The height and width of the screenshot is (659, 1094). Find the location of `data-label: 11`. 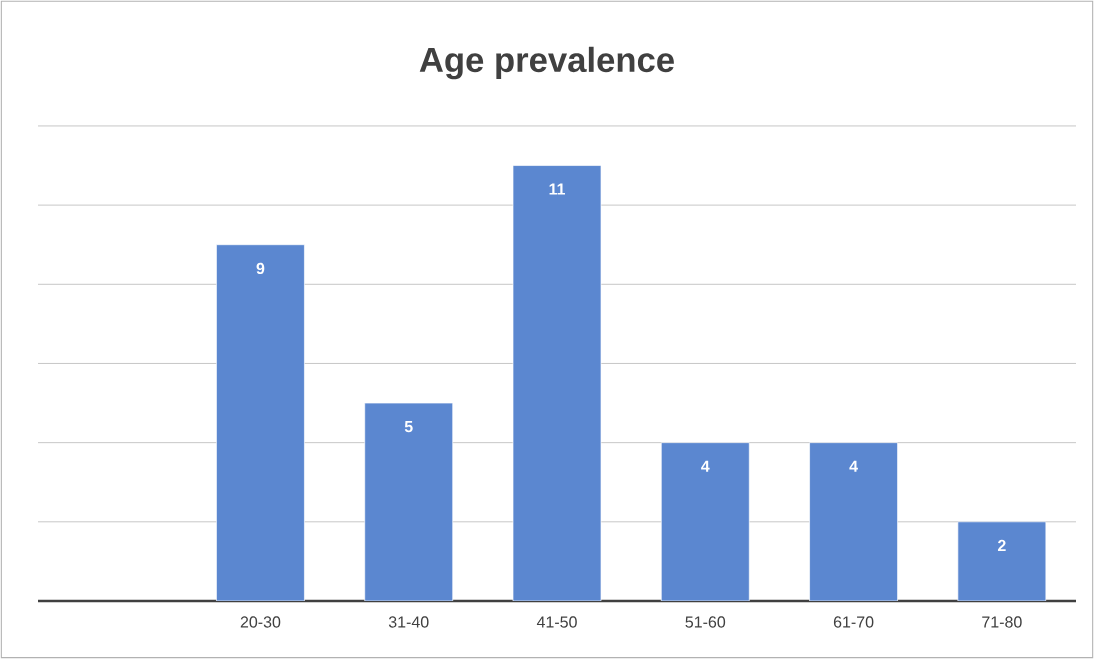

data-label: 11 is located at coordinates (557, 189).